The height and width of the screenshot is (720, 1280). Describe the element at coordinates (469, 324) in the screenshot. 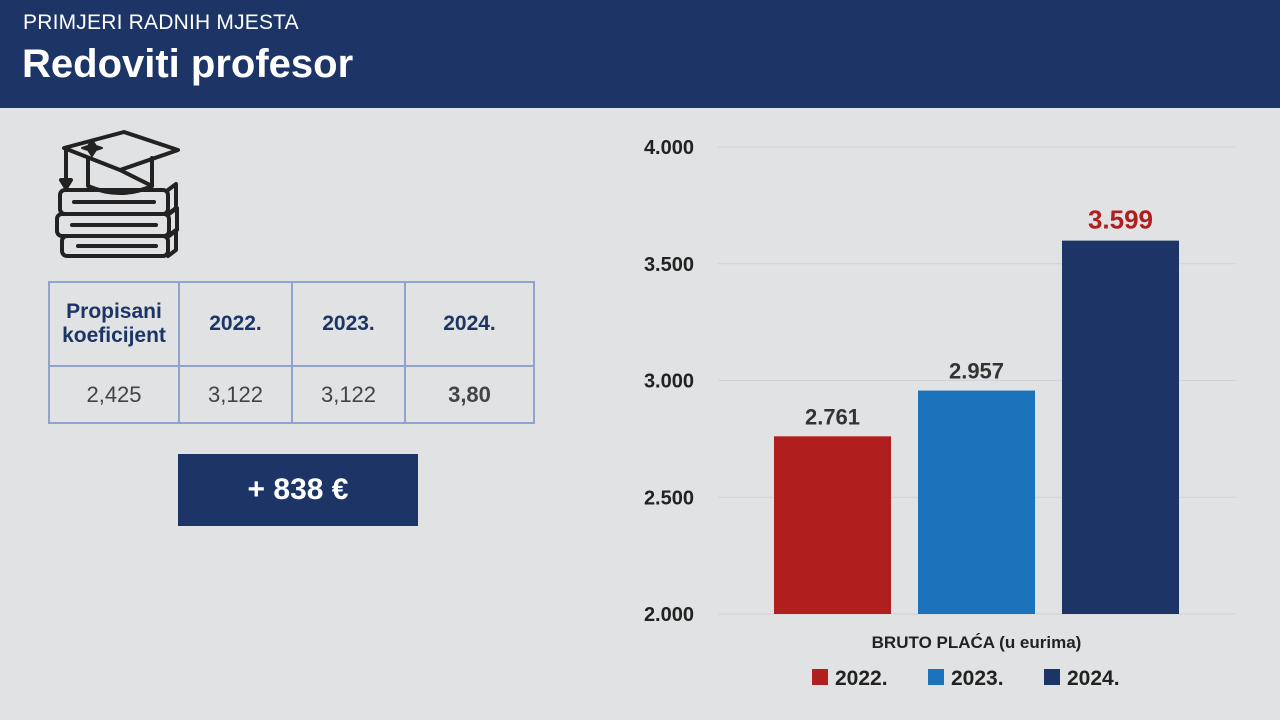

I see `year-header-2024: 2024.` at that location.